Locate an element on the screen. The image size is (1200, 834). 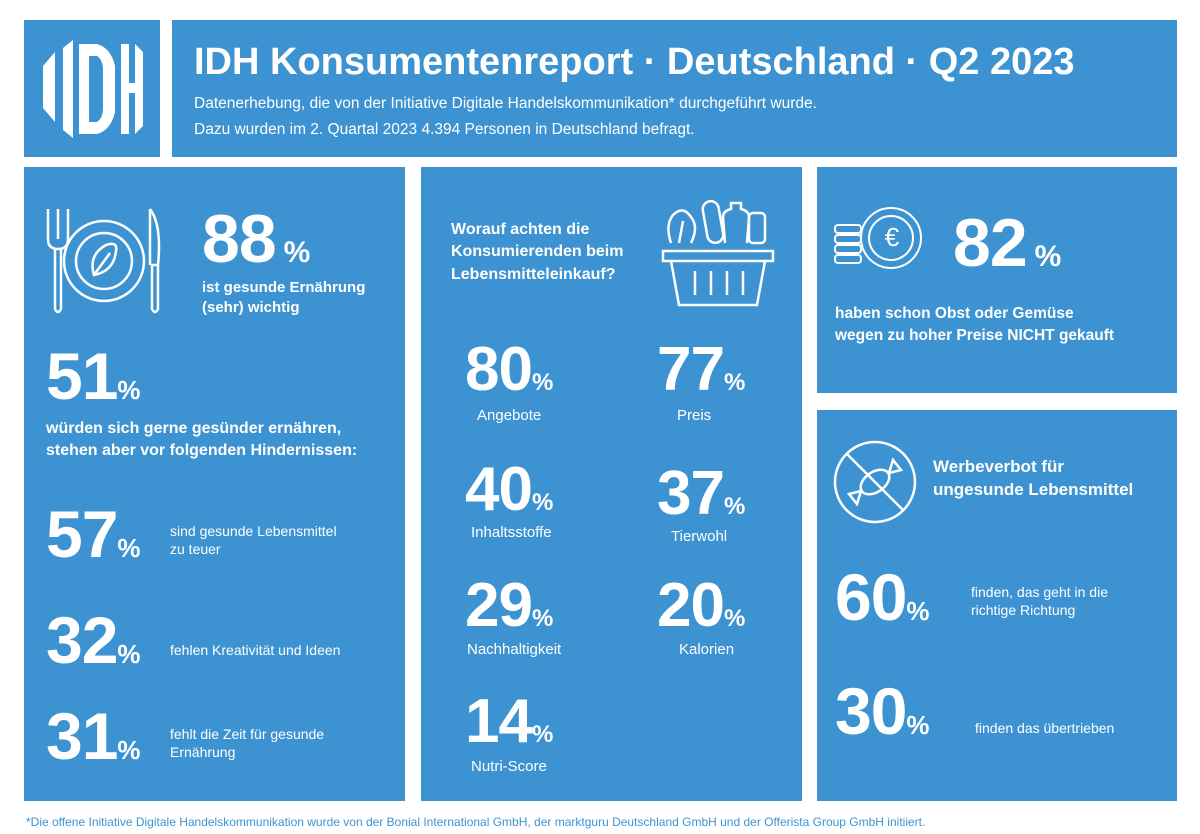
criteria-4-unit: % is located at coordinates (734, 506).